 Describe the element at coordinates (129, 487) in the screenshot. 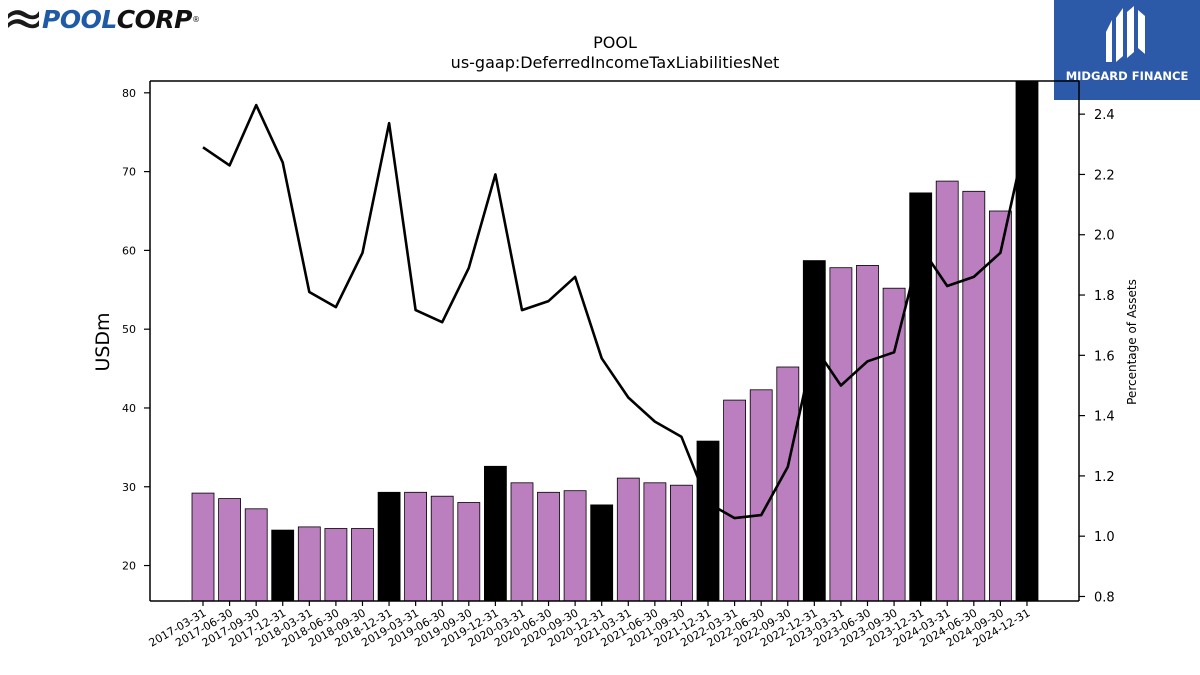

I see `y-tick-label: 30` at that location.